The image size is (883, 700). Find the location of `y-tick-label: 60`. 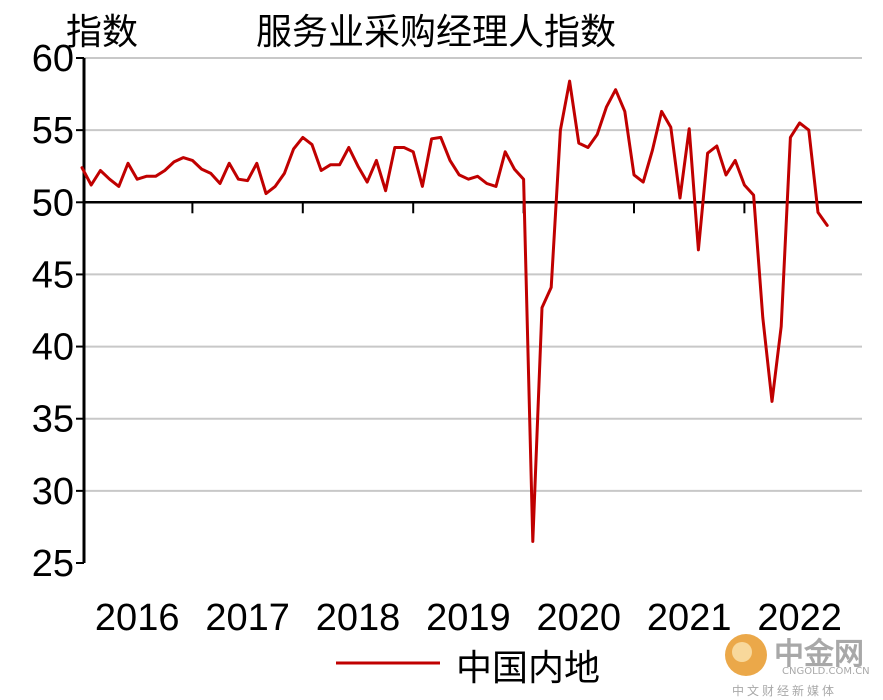

y-tick-label: 60 is located at coordinates (53, 59).